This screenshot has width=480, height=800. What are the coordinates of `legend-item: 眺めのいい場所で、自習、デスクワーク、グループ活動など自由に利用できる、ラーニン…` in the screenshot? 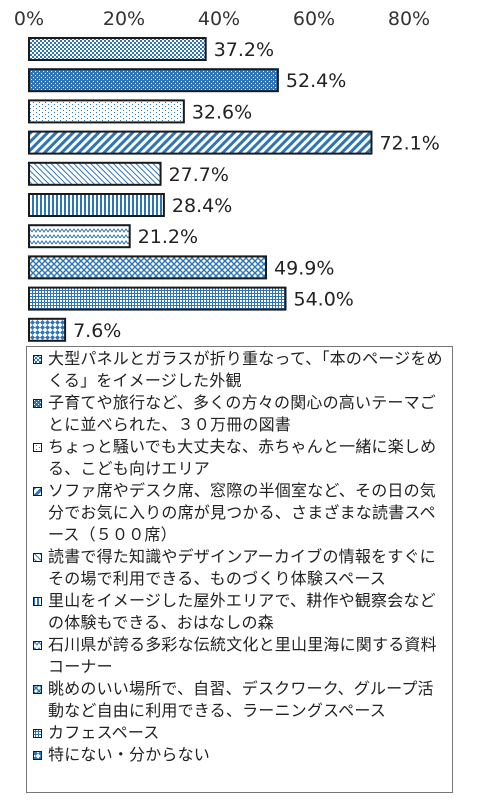 It's located at (239, 700).